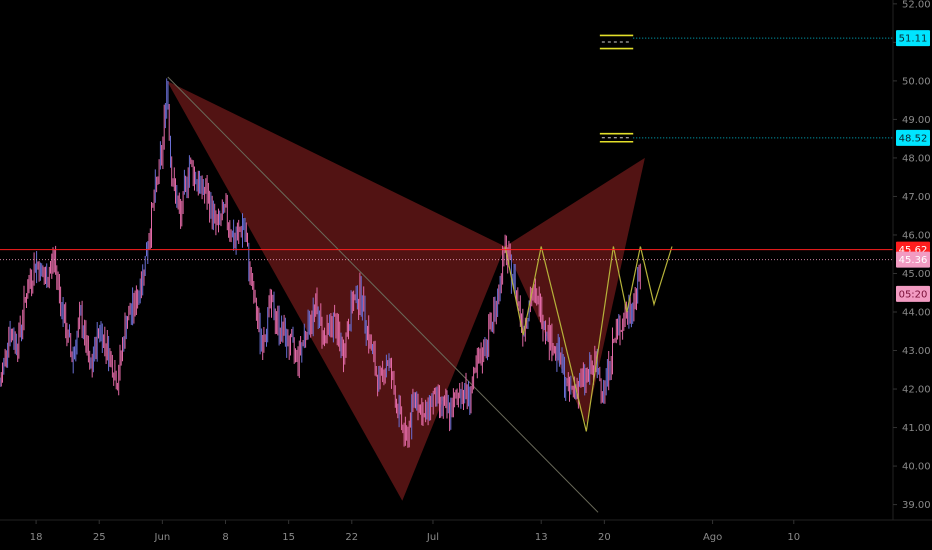 The height and width of the screenshot is (550, 932). I want to click on time-tick-label: 13, so click(541, 537).